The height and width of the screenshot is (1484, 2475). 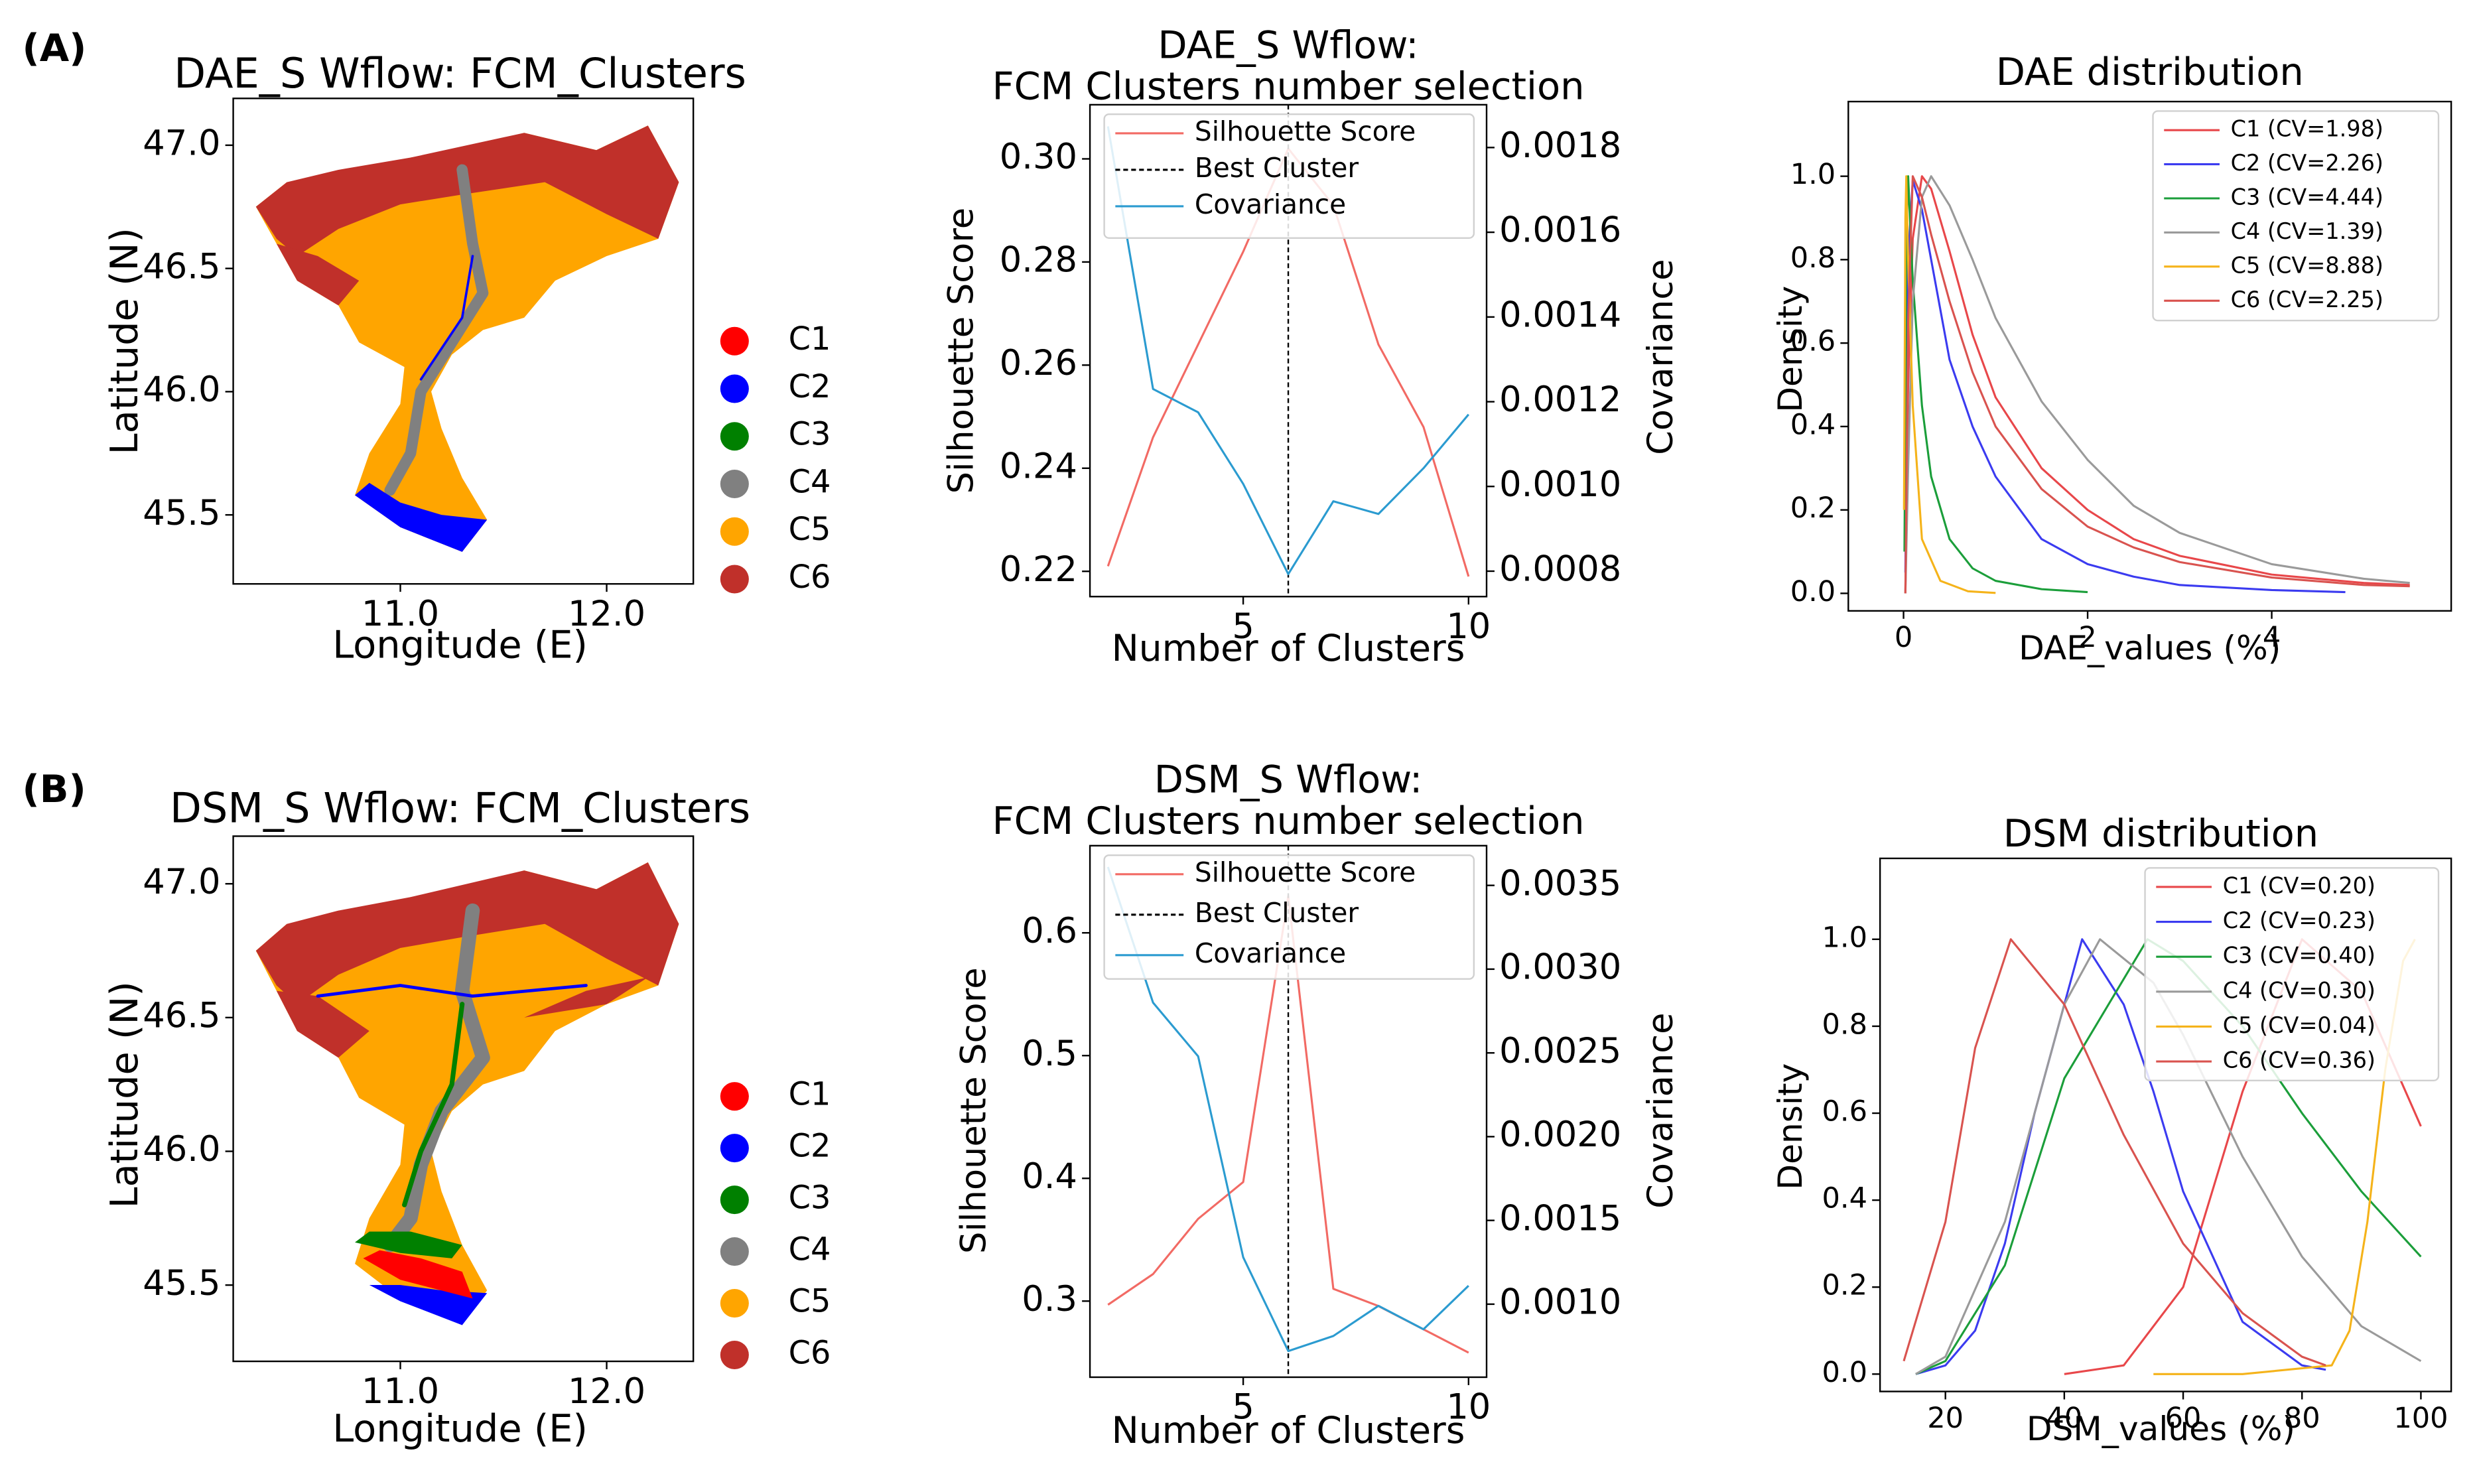 I want to click on legend-label: C2 (CV=2.26), so click(x=2307, y=163).